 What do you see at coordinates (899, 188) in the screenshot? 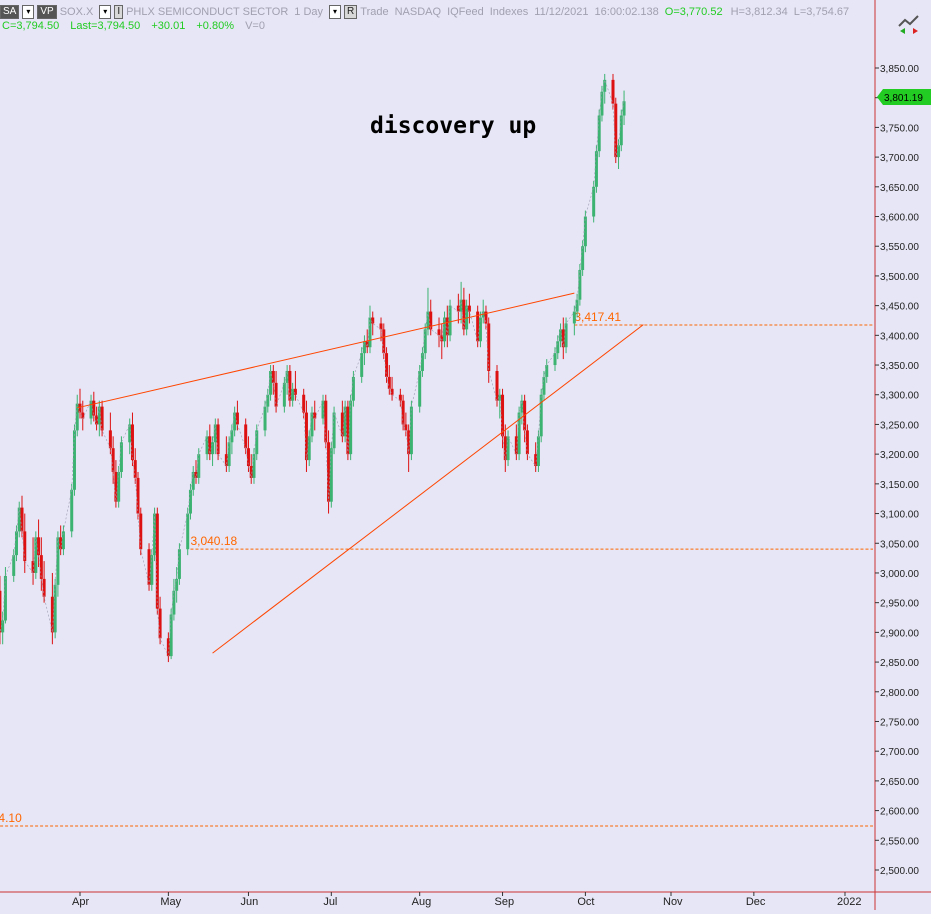
I see `y-tick-label: 3,650.00` at bounding box center [899, 188].